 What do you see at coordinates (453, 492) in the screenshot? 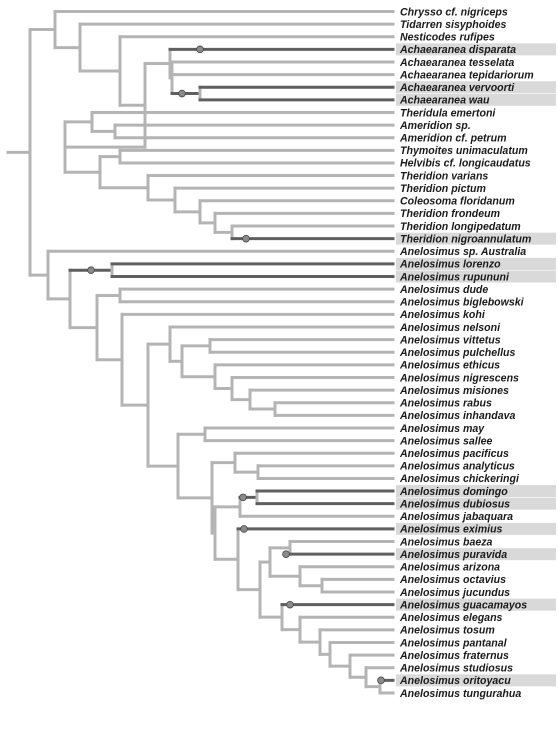
I see `taxon-label: Anelosimus domingo` at bounding box center [453, 492].